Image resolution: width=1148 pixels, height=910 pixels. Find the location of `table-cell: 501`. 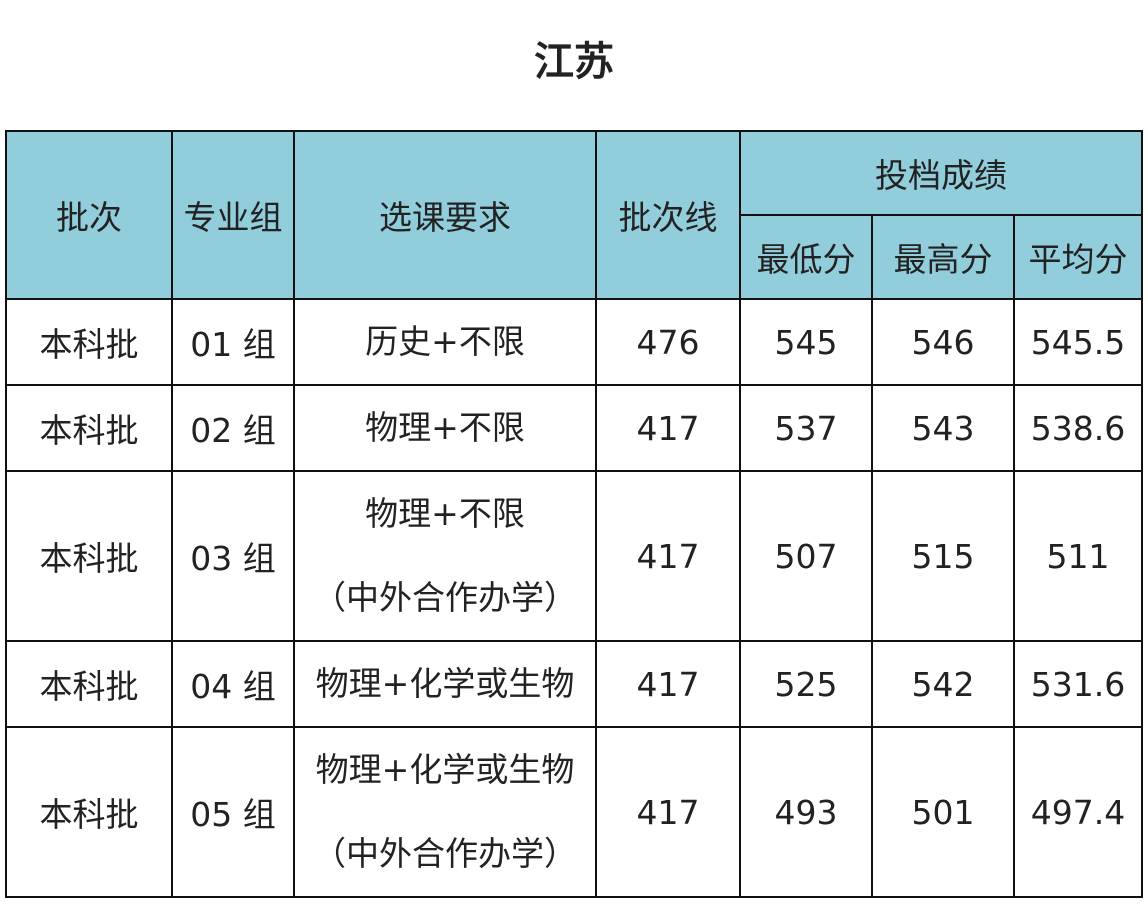

table-cell: 501 is located at coordinates (943, 812).